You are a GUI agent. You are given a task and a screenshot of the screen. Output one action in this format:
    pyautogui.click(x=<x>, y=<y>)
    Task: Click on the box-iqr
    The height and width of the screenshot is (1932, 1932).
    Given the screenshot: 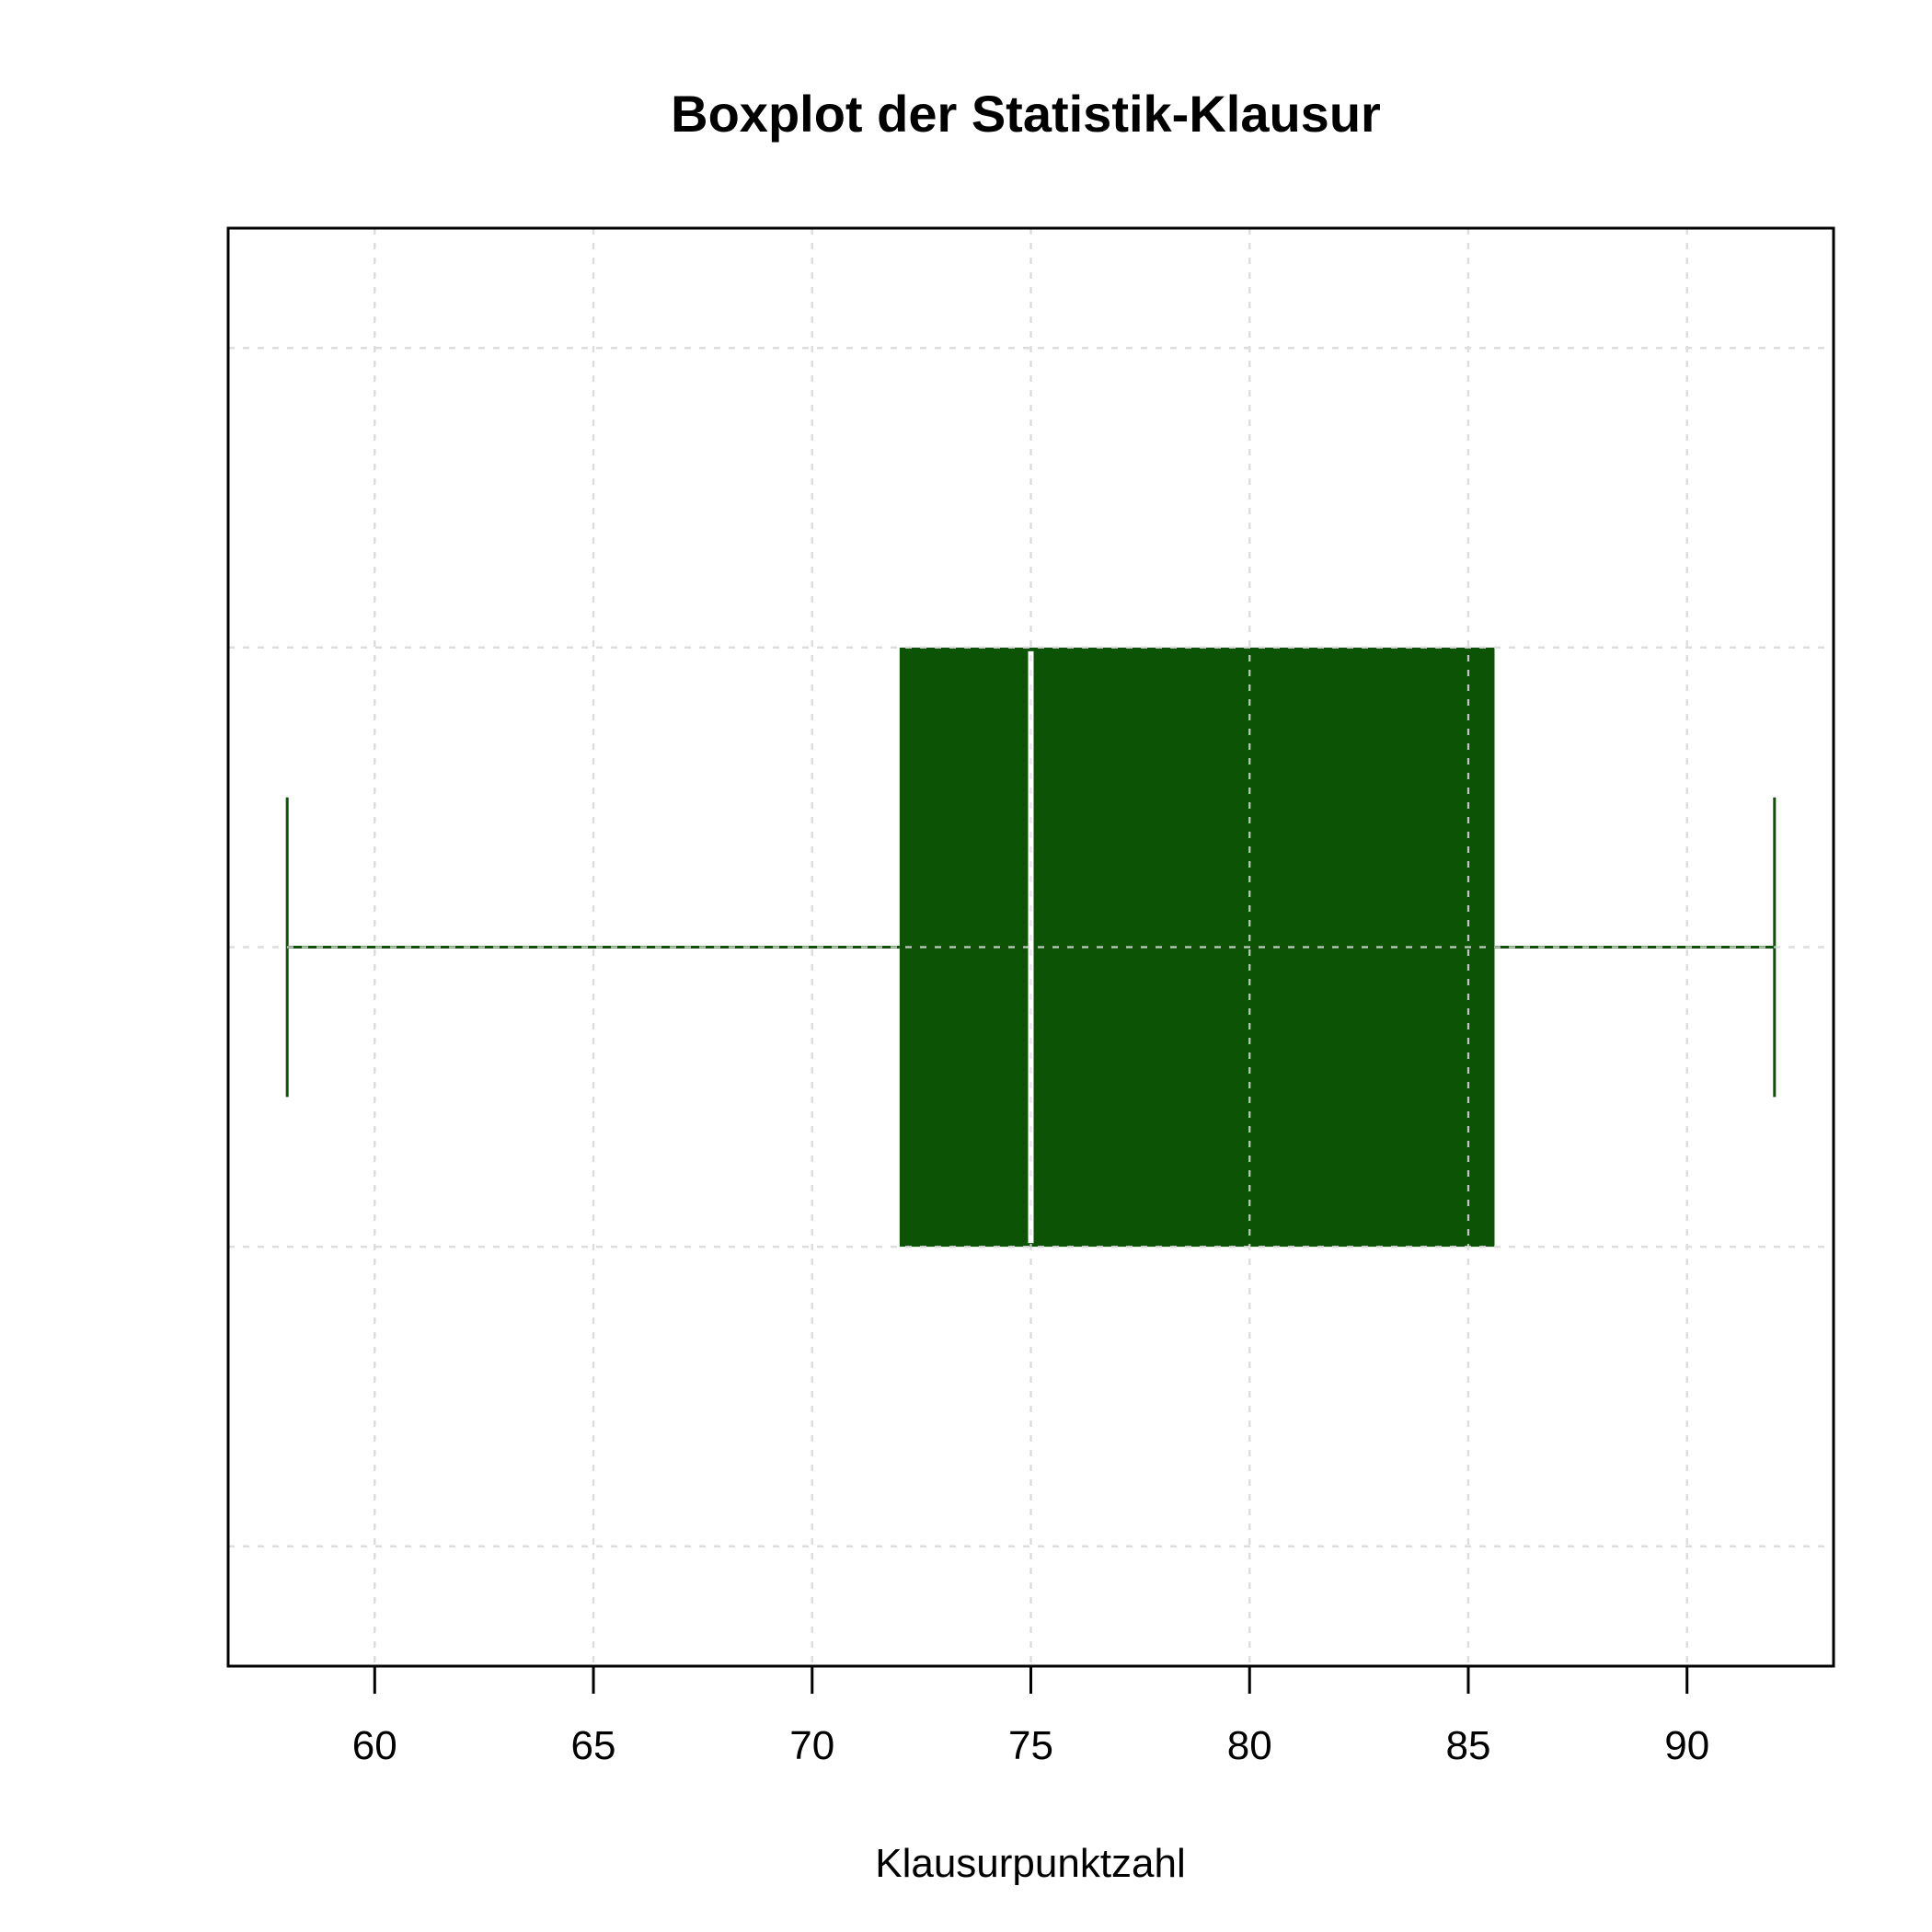 What is the action you would take?
    pyautogui.click(x=1197, y=947)
    